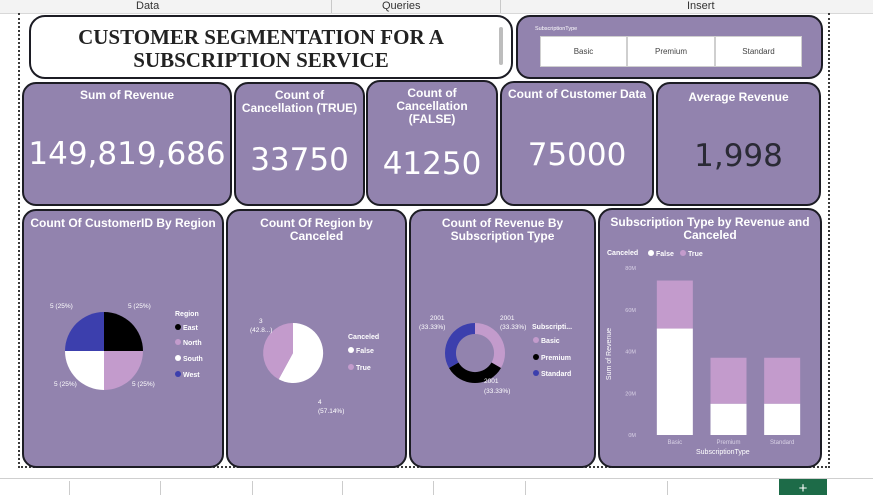 This screenshot has height=499, width=873. What do you see at coordinates (123, 370) in the screenshot?
I see `pie-slice-north` at bounding box center [123, 370].